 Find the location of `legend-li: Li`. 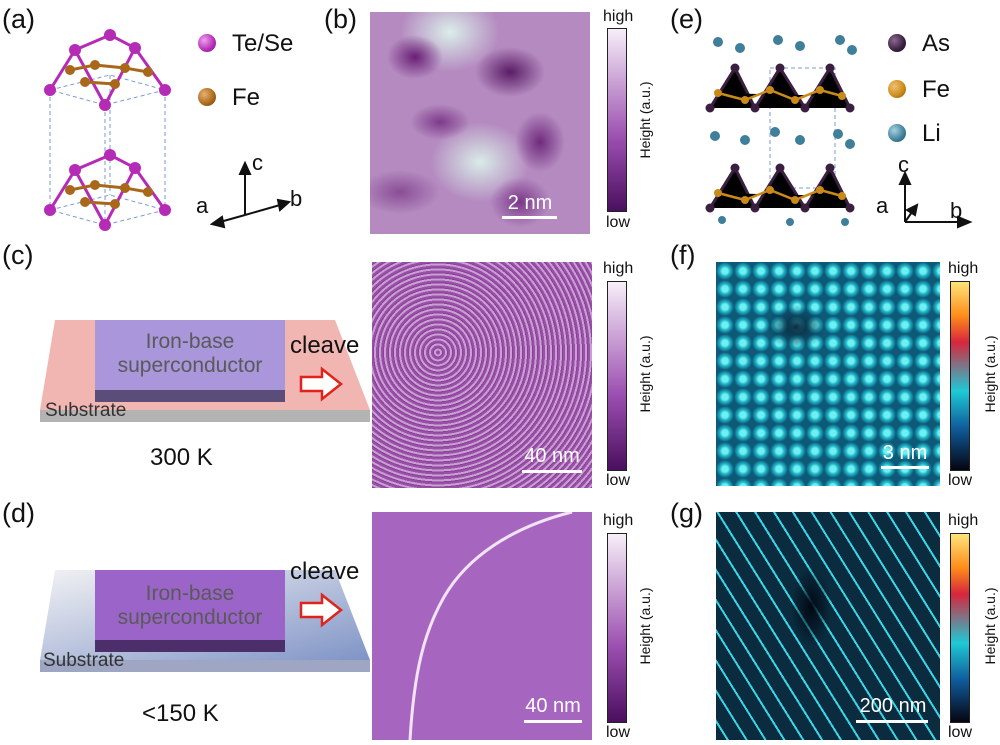

legend-li: Li is located at coordinates (931, 133).